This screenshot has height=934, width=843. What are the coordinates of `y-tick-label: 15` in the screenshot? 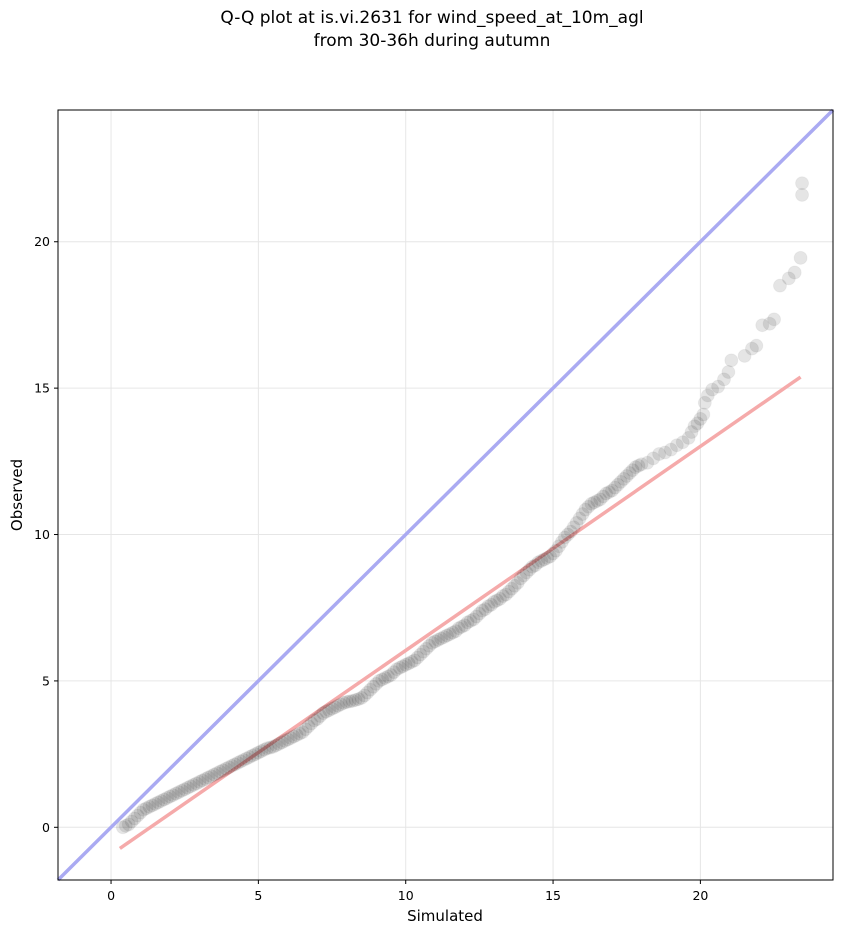 It's located at (42, 388).